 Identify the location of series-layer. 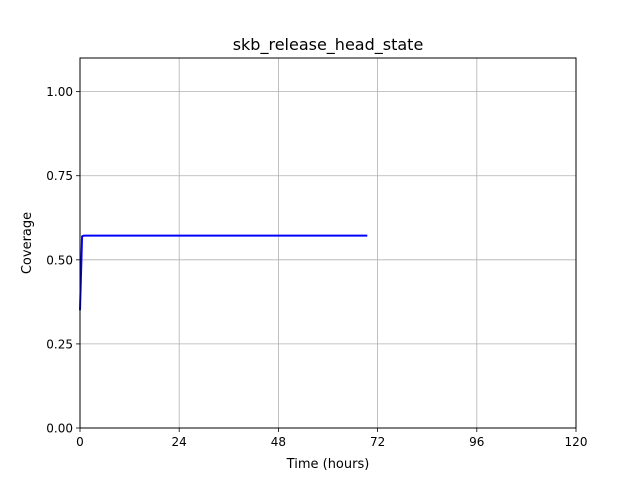
(223, 272).